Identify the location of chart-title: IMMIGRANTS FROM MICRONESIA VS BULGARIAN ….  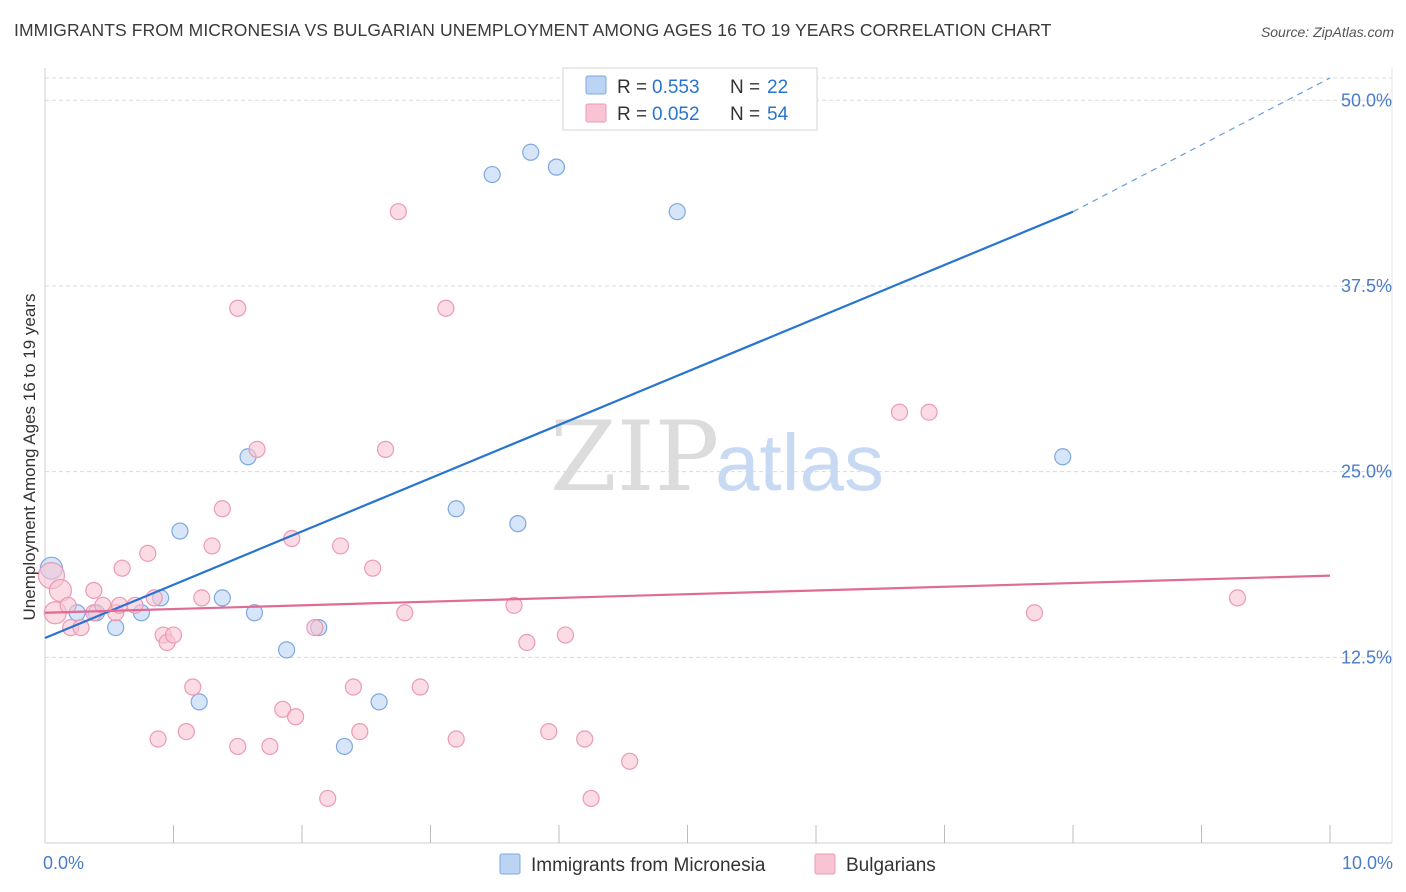
(533, 30).